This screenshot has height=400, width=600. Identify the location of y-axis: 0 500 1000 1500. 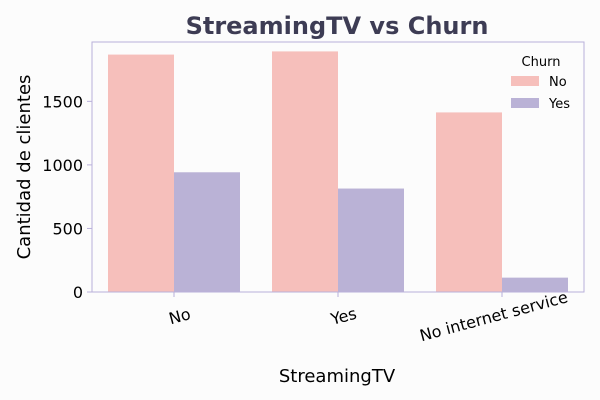
(67, 197).